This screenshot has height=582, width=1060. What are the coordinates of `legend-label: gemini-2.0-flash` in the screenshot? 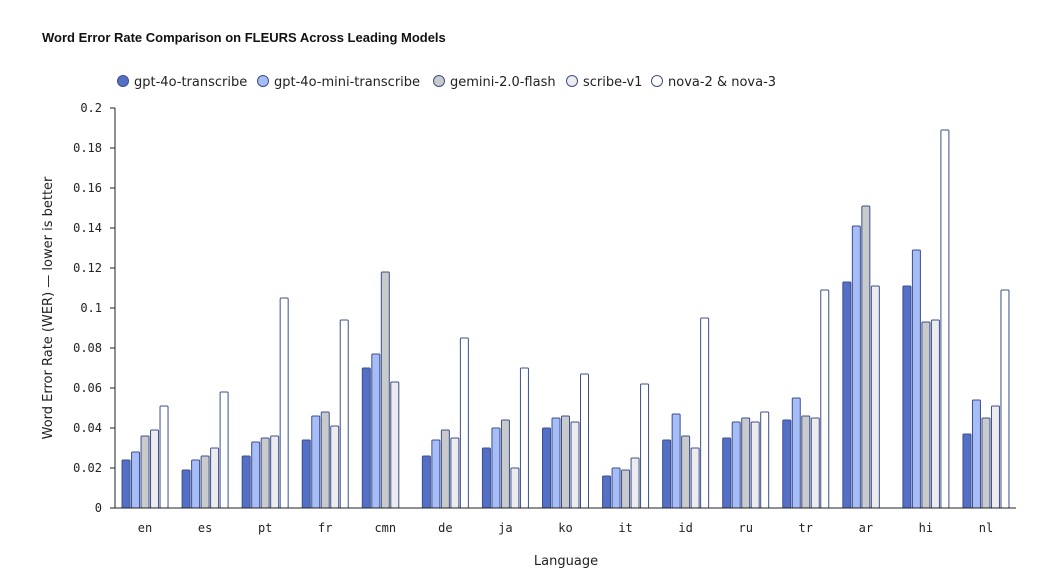 It's located at (503, 82).